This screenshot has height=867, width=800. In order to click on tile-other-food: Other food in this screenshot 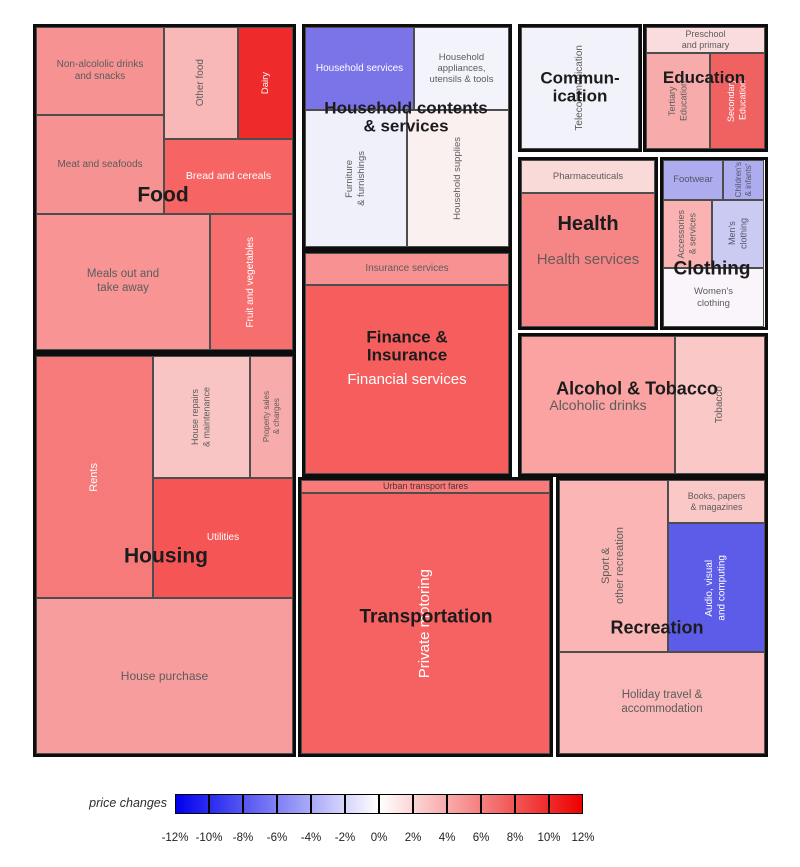, I will do `click(201, 83)`.